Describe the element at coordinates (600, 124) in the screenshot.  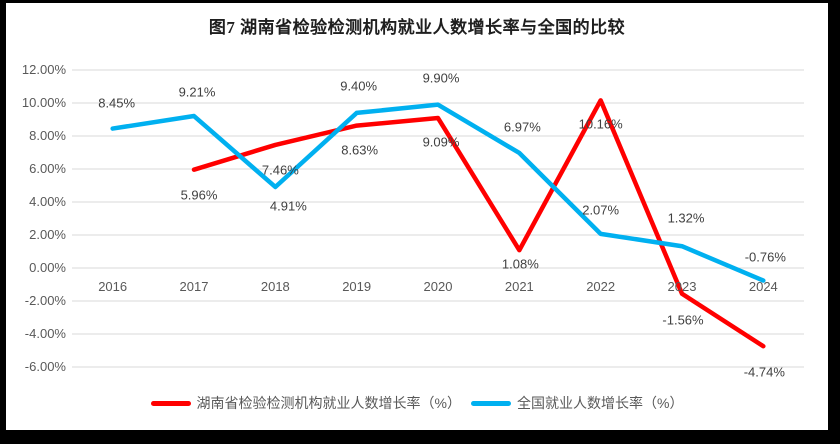
I see `data-label: 10.16%` at that location.